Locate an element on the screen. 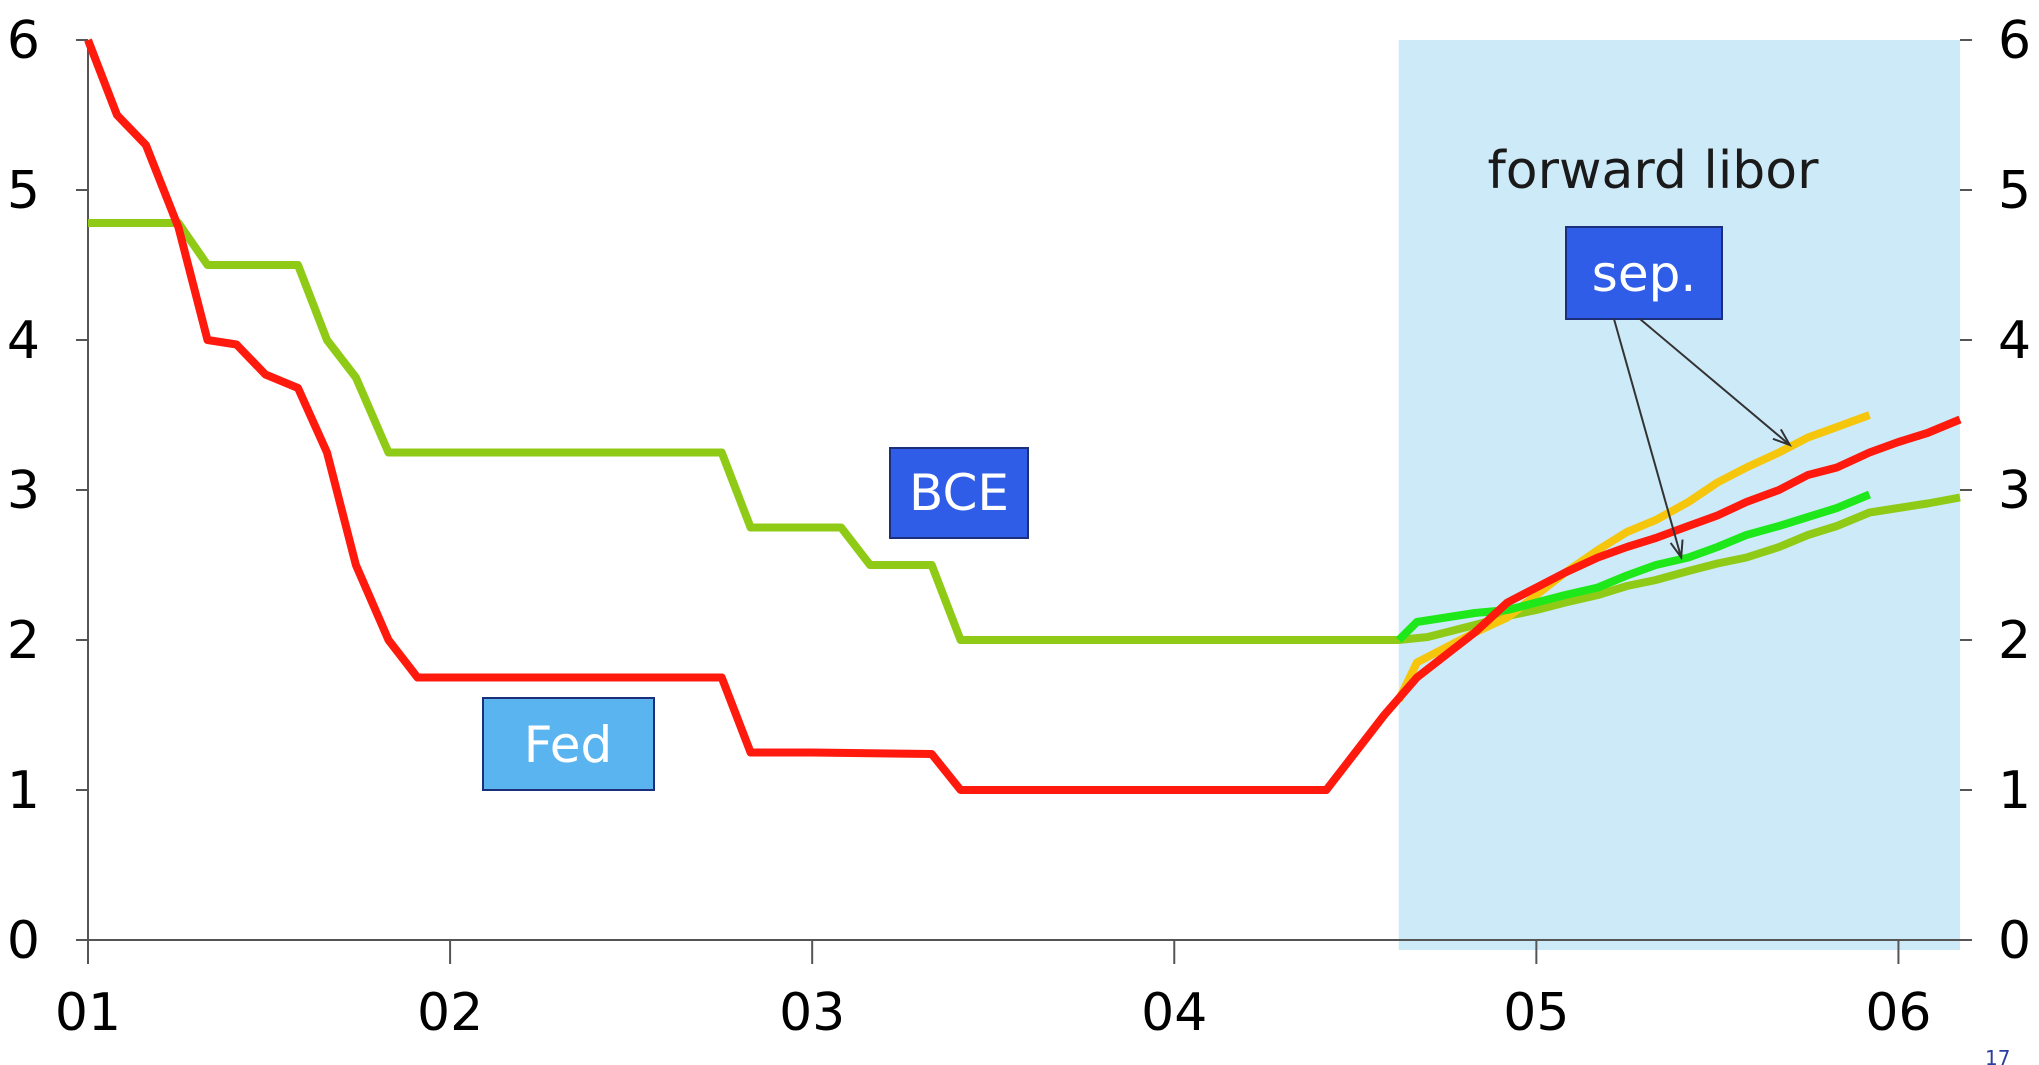  y-tick-label-right: 0 is located at coordinates (2014, 941).